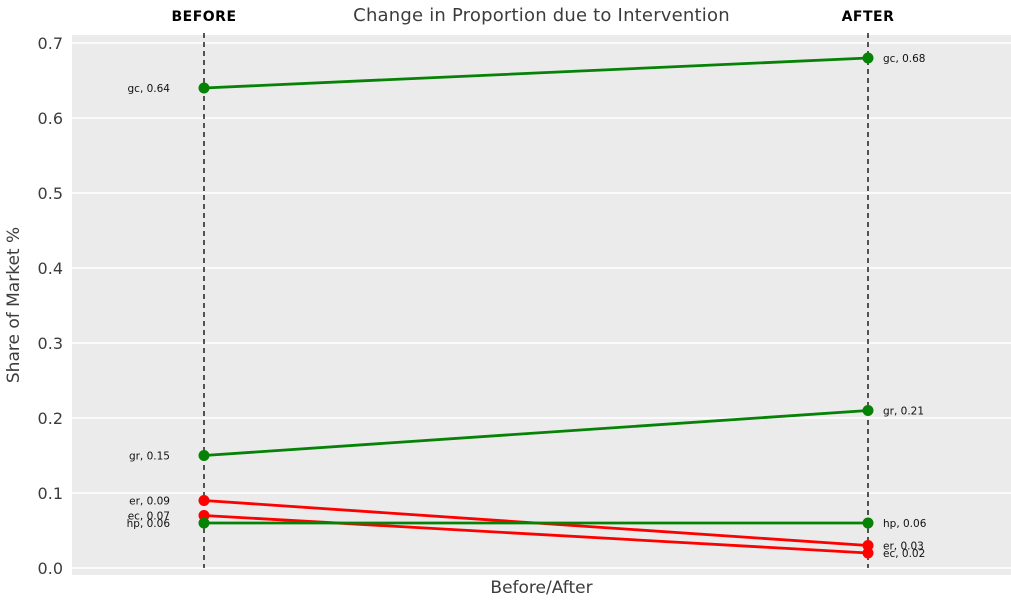 The image size is (1011, 611). Describe the element at coordinates (50, 43) in the screenshot. I see `y-tick-label-0.7: 0.7` at that location.